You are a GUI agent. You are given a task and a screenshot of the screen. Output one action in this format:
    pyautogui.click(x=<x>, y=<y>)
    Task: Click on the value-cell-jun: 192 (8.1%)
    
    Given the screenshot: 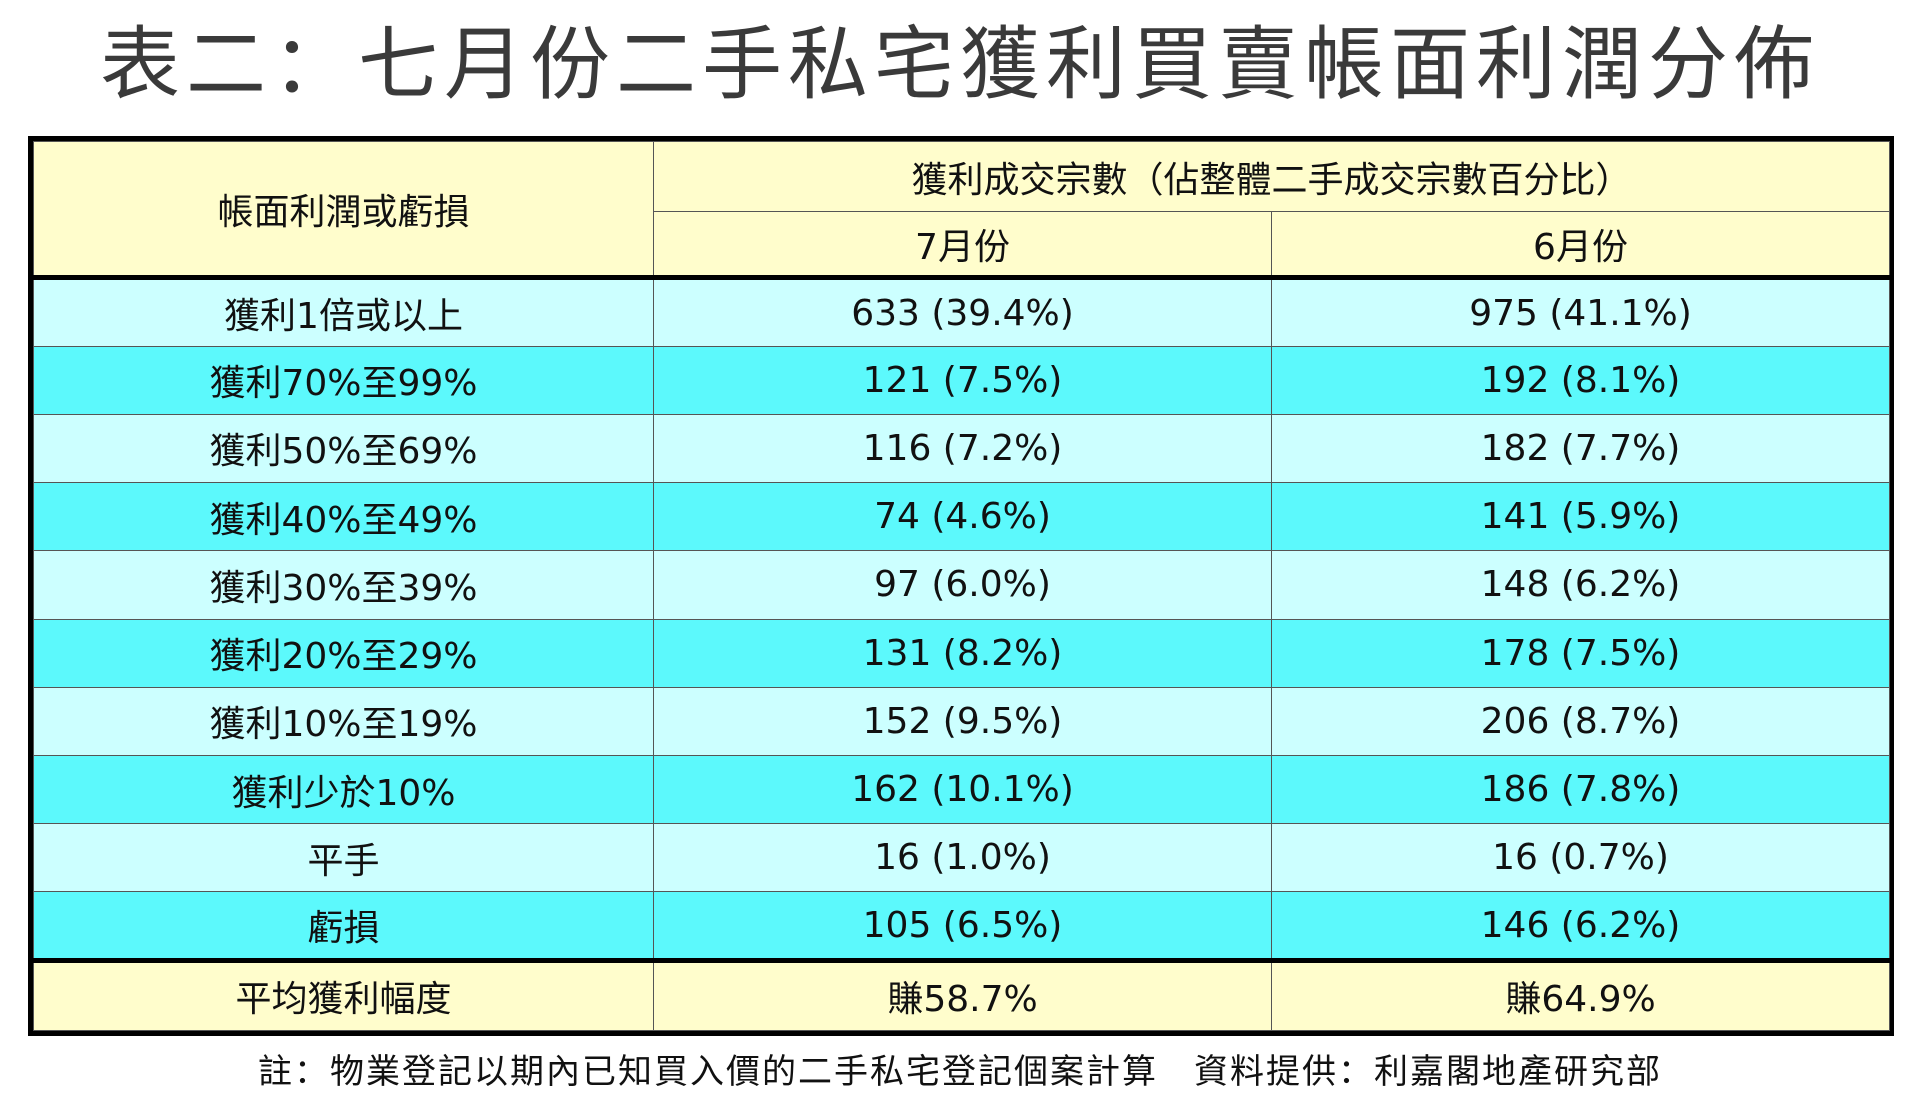 What is the action you would take?
    pyautogui.click(x=1580, y=380)
    